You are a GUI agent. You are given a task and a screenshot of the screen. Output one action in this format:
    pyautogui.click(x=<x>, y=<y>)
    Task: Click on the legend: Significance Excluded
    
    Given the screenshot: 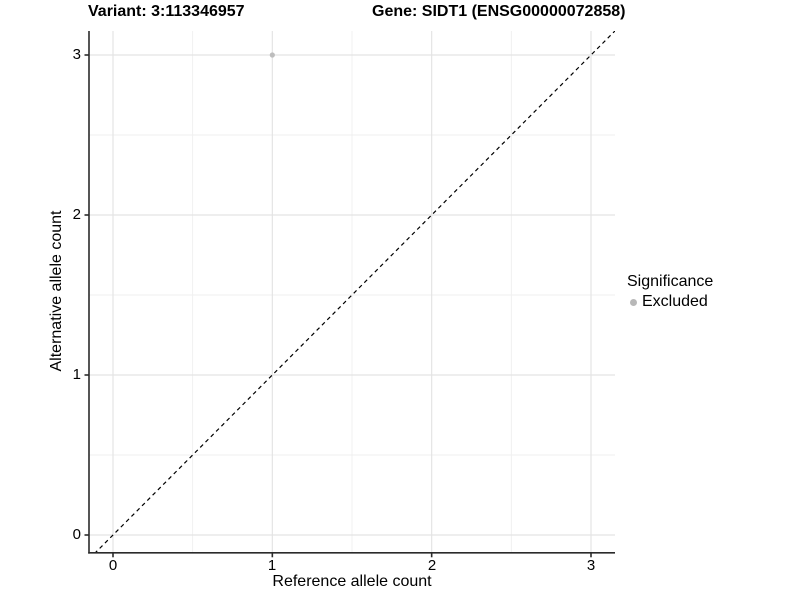 What is the action you would take?
    pyautogui.click(x=670, y=291)
    